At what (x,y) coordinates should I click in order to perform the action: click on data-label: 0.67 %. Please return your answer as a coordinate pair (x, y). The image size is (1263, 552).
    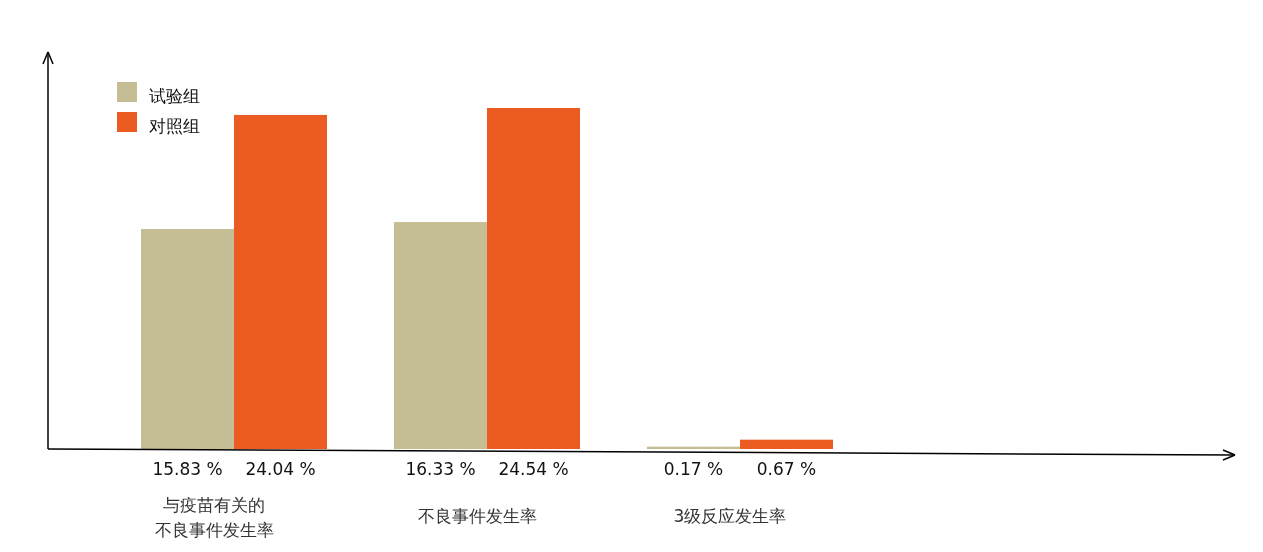
    Looking at the image, I should click on (786, 469).